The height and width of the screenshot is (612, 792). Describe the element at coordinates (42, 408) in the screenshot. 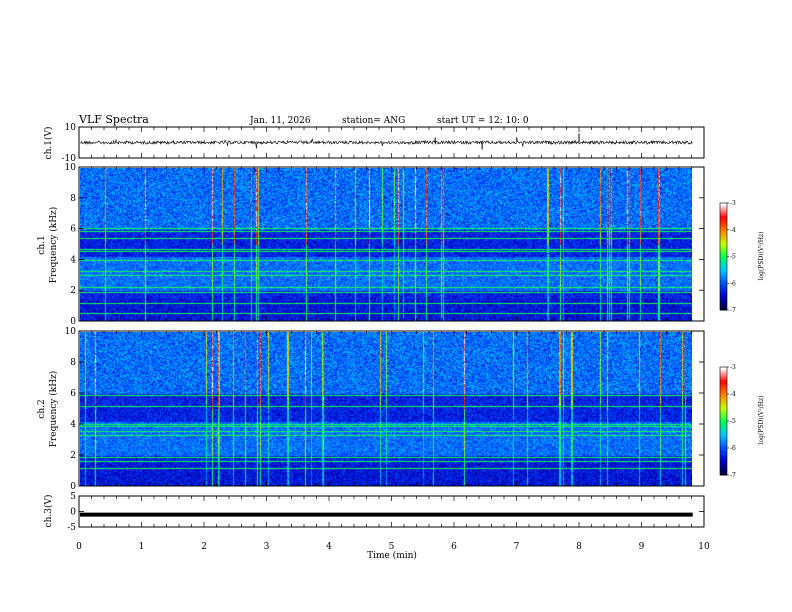

I see `ch2-ylabel: ch.2` at that location.